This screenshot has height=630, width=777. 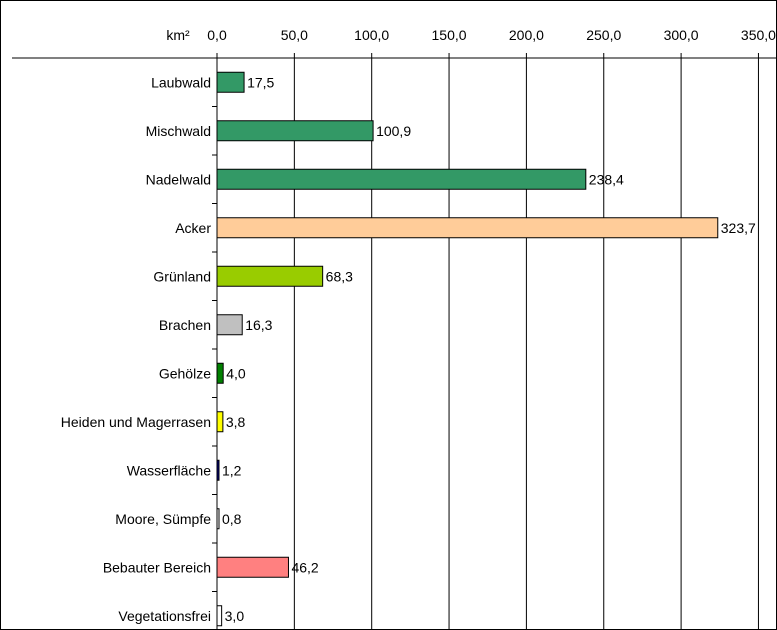 I want to click on unit-label: km², so click(x=178, y=35).